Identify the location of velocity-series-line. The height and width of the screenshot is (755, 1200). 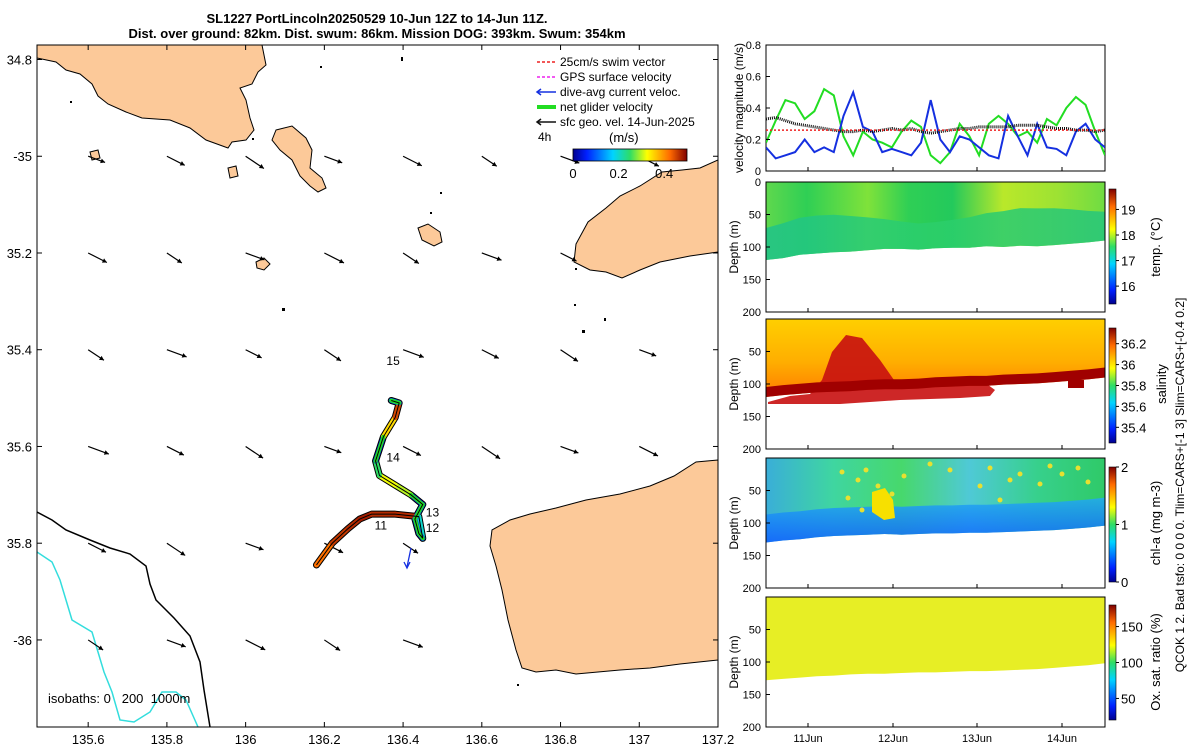
(935, 125).